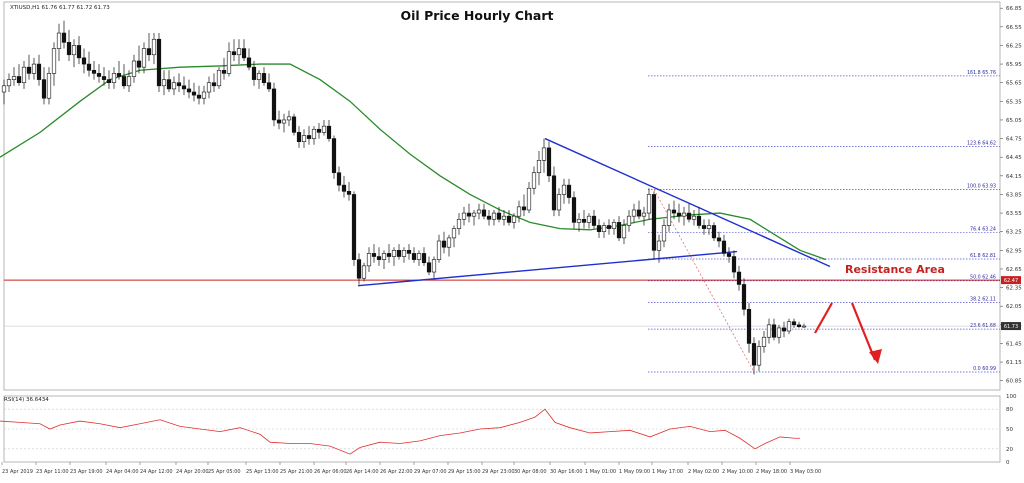 This screenshot has width=1024, height=483. What do you see at coordinates (703, 472) in the screenshot?
I see `x-tick-label: 2 May 02:00` at bounding box center [703, 472].